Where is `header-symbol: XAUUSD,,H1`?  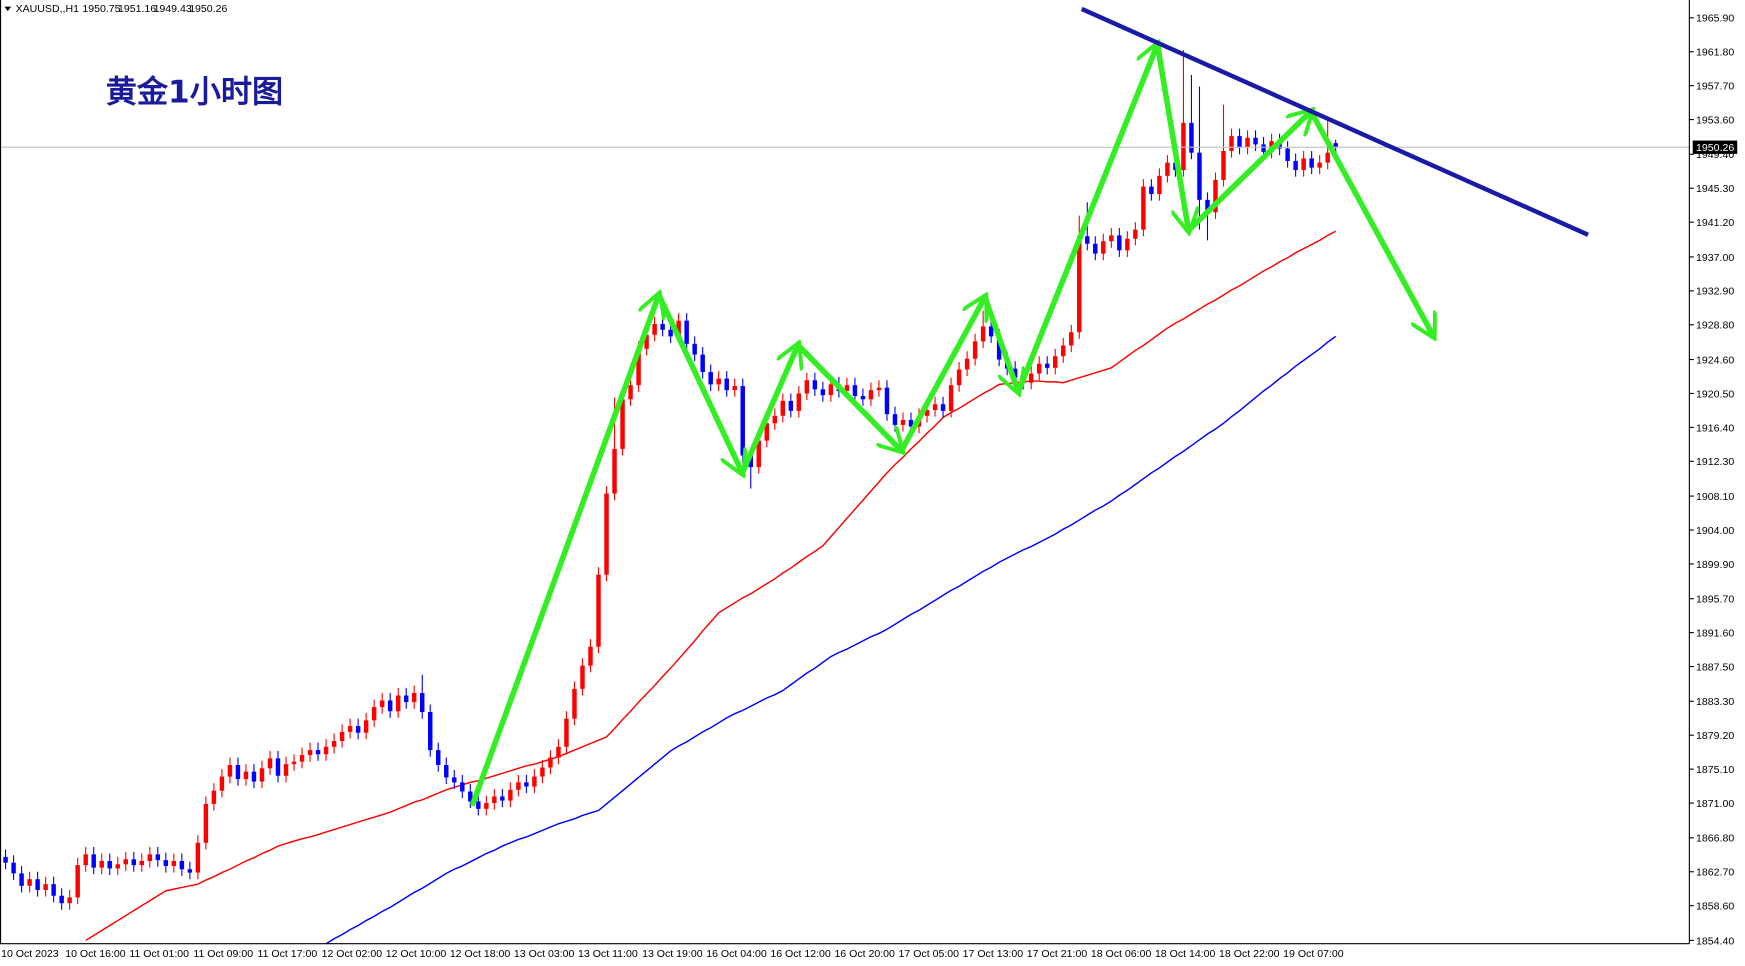 header-symbol: XAUUSD,,H1 is located at coordinates (48, 9).